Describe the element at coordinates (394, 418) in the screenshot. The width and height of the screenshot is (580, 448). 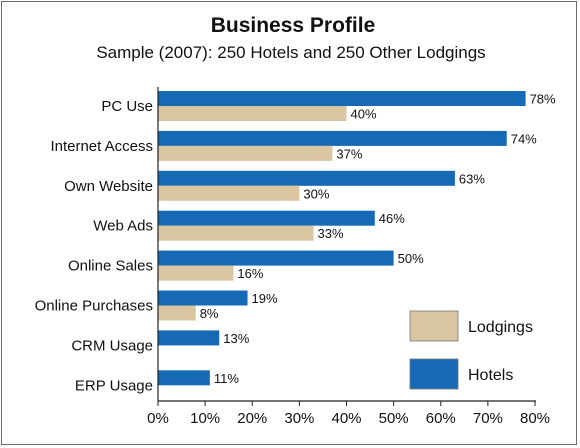
I see `x-tick-label: 50%` at that location.